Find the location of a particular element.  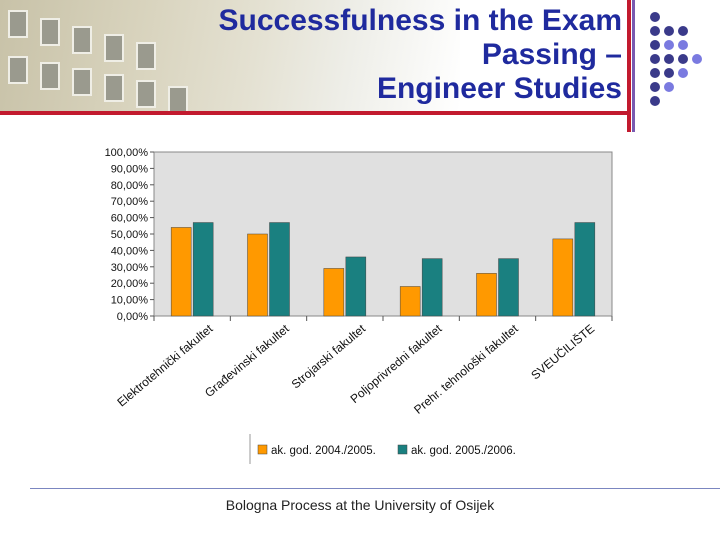

header-divider-horizontal is located at coordinates (315, 113).